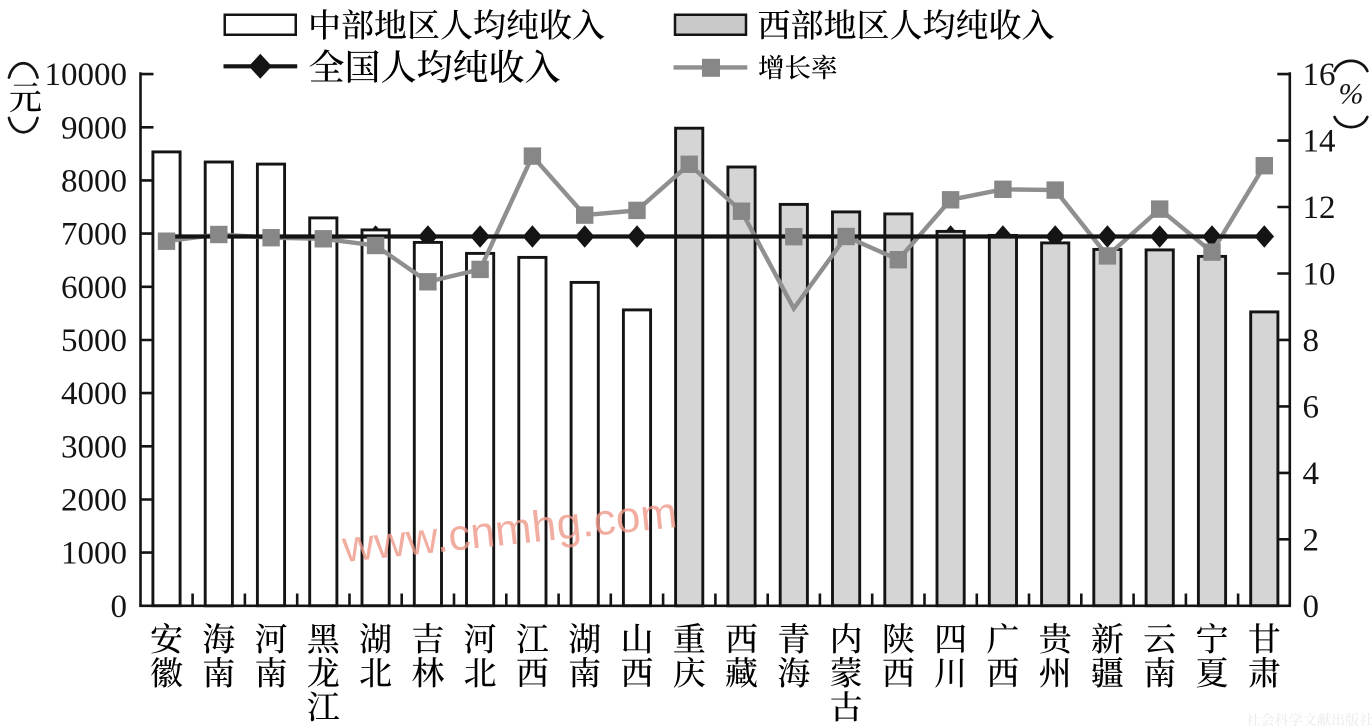 This screenshot has height=728, width=1372. Describe the element at coordinates (94, 235) in the screenshot. I see `svg-text: 7000` at that location.